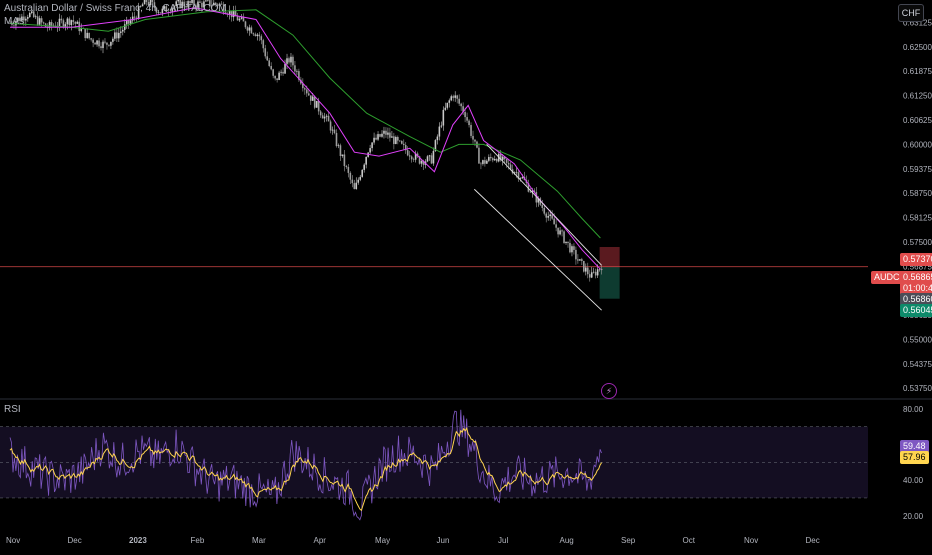 This screenshot has width=932, height=555. I want to click on time-tick-label: Nov, so click(751, 540).